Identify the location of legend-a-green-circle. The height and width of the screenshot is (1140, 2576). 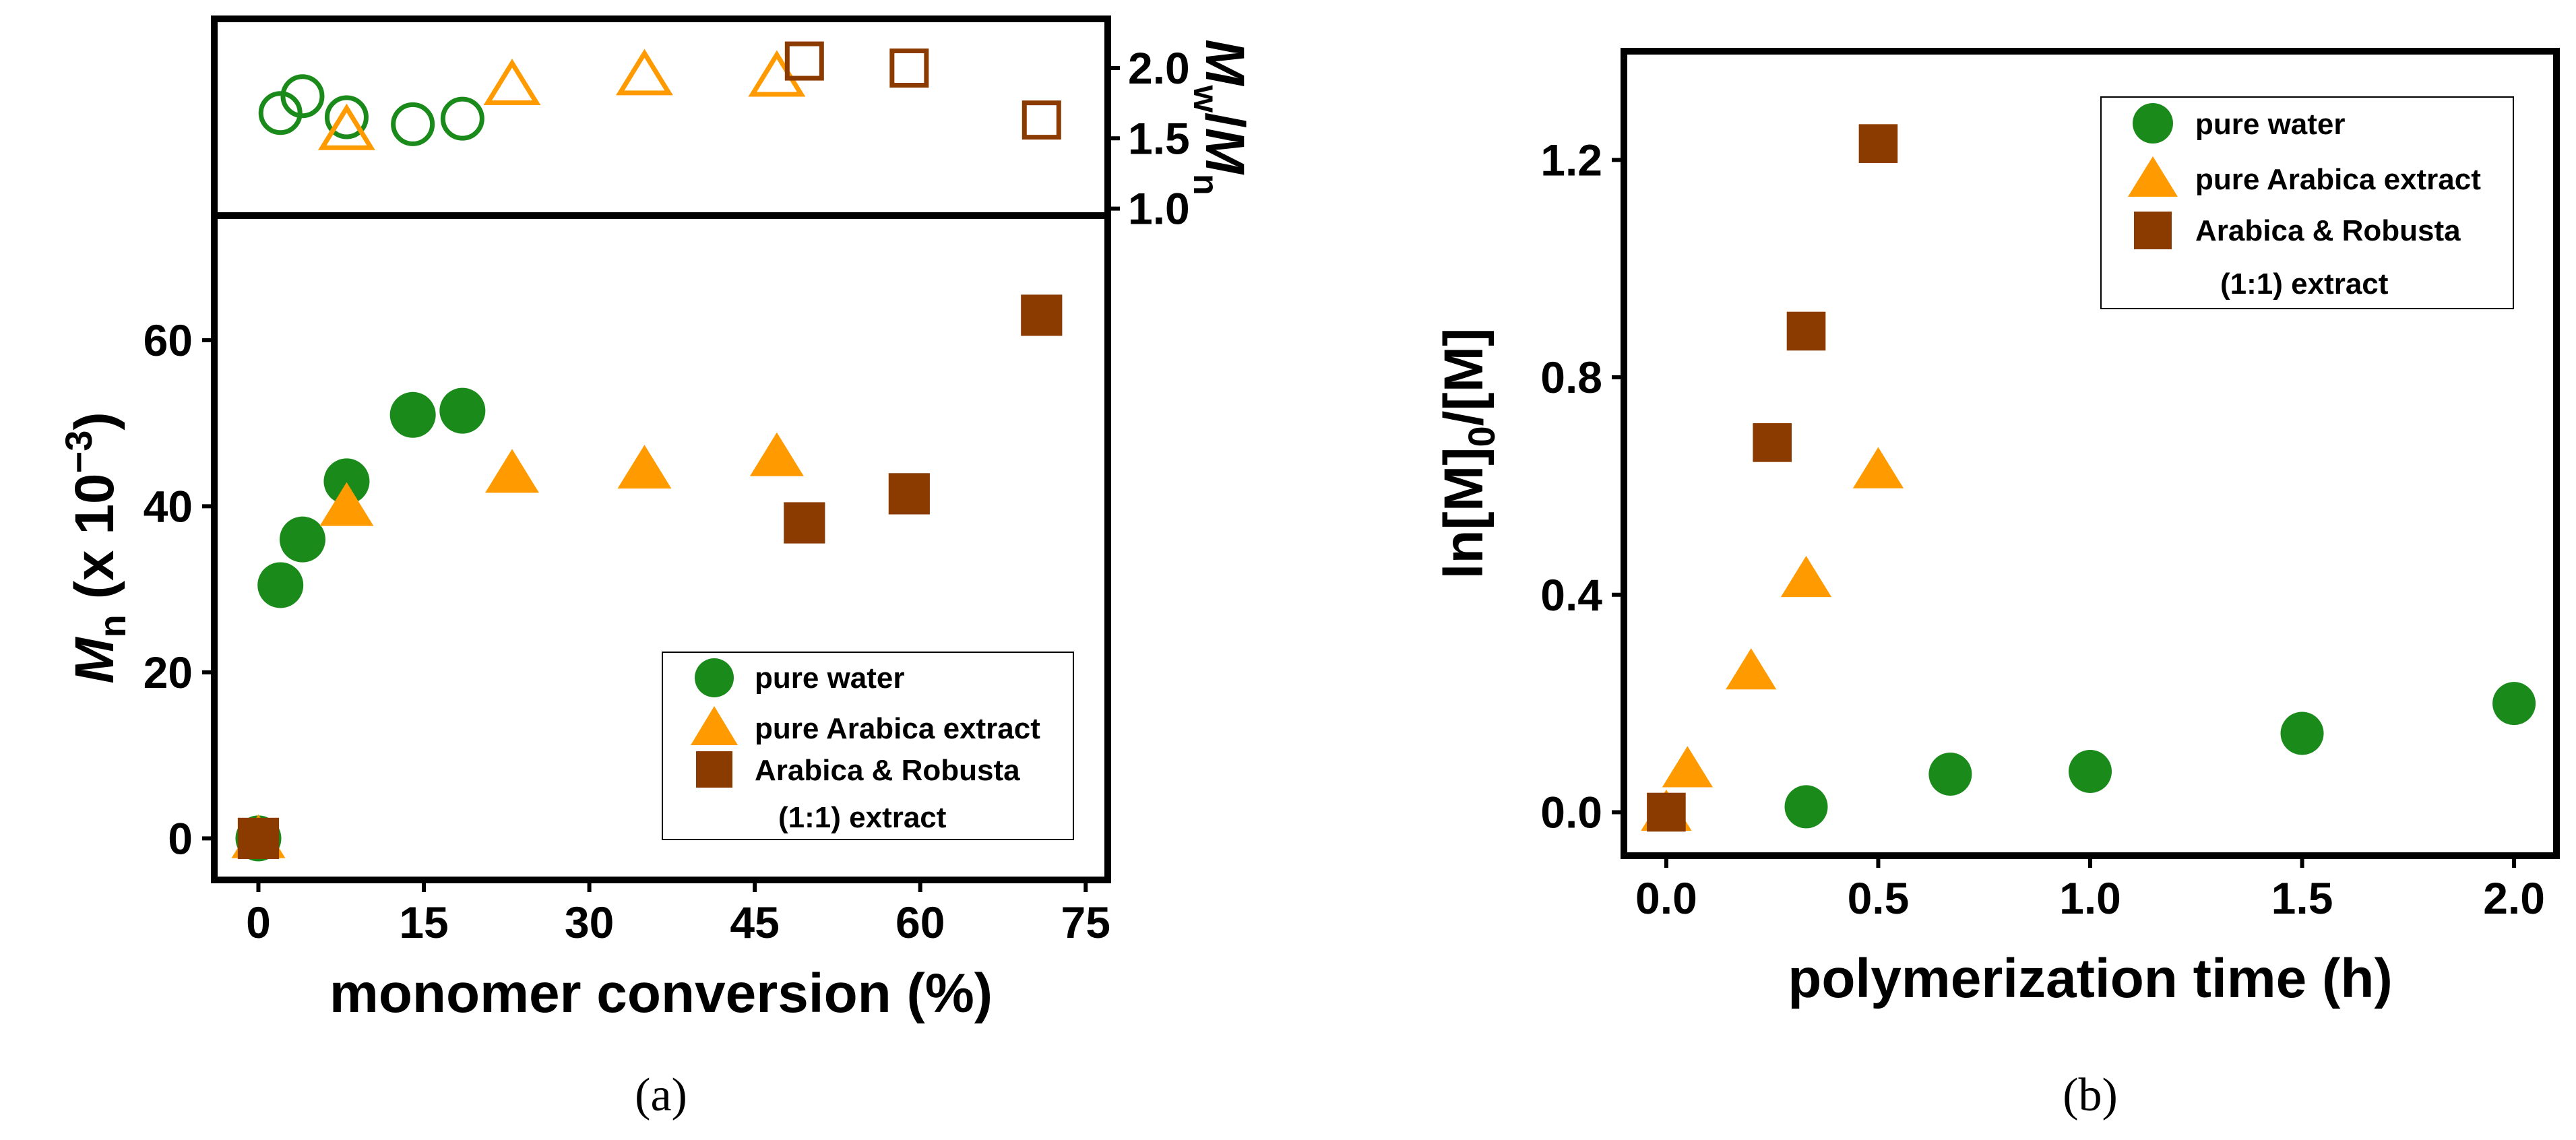
(714, 677).